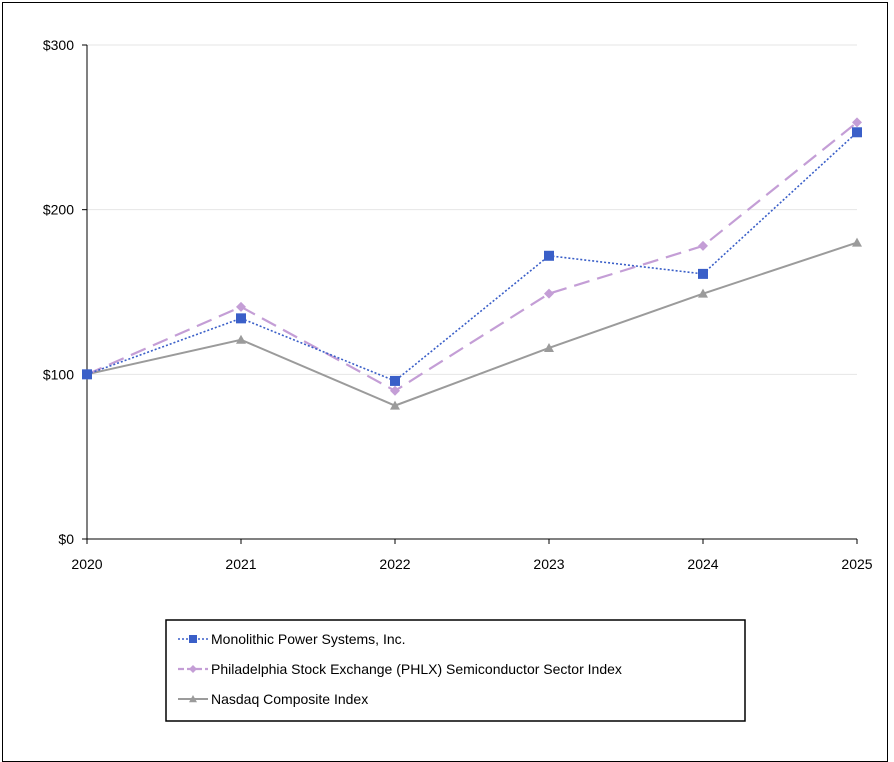 The width and height of the screenshot is (894, 762). What do you see at coordinates (66, 539) in the screenshot?
I see `y-tick-label: $0` at bounding box center [66, 539].